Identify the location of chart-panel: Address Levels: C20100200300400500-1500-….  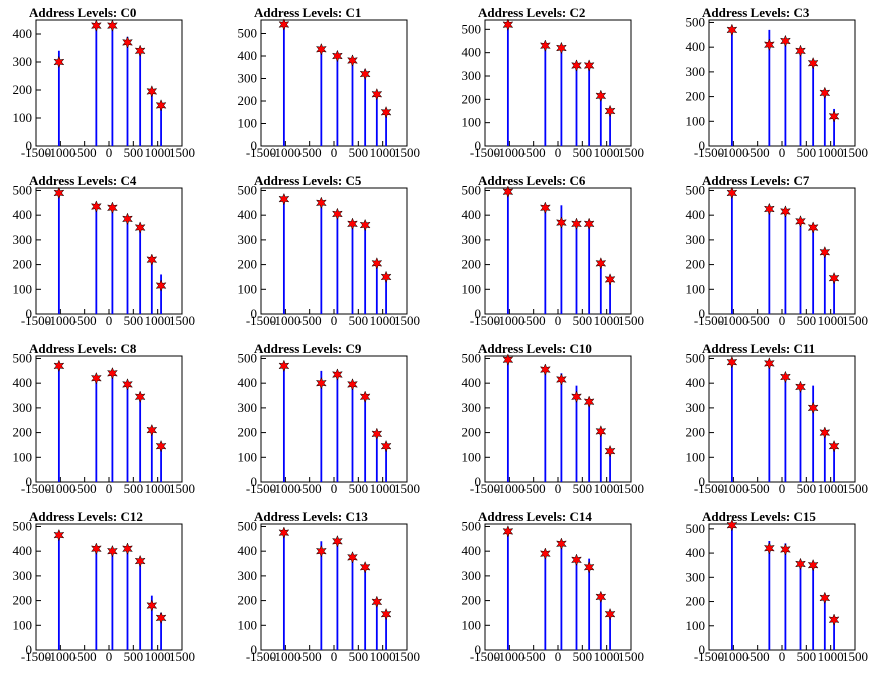
(553, 82).